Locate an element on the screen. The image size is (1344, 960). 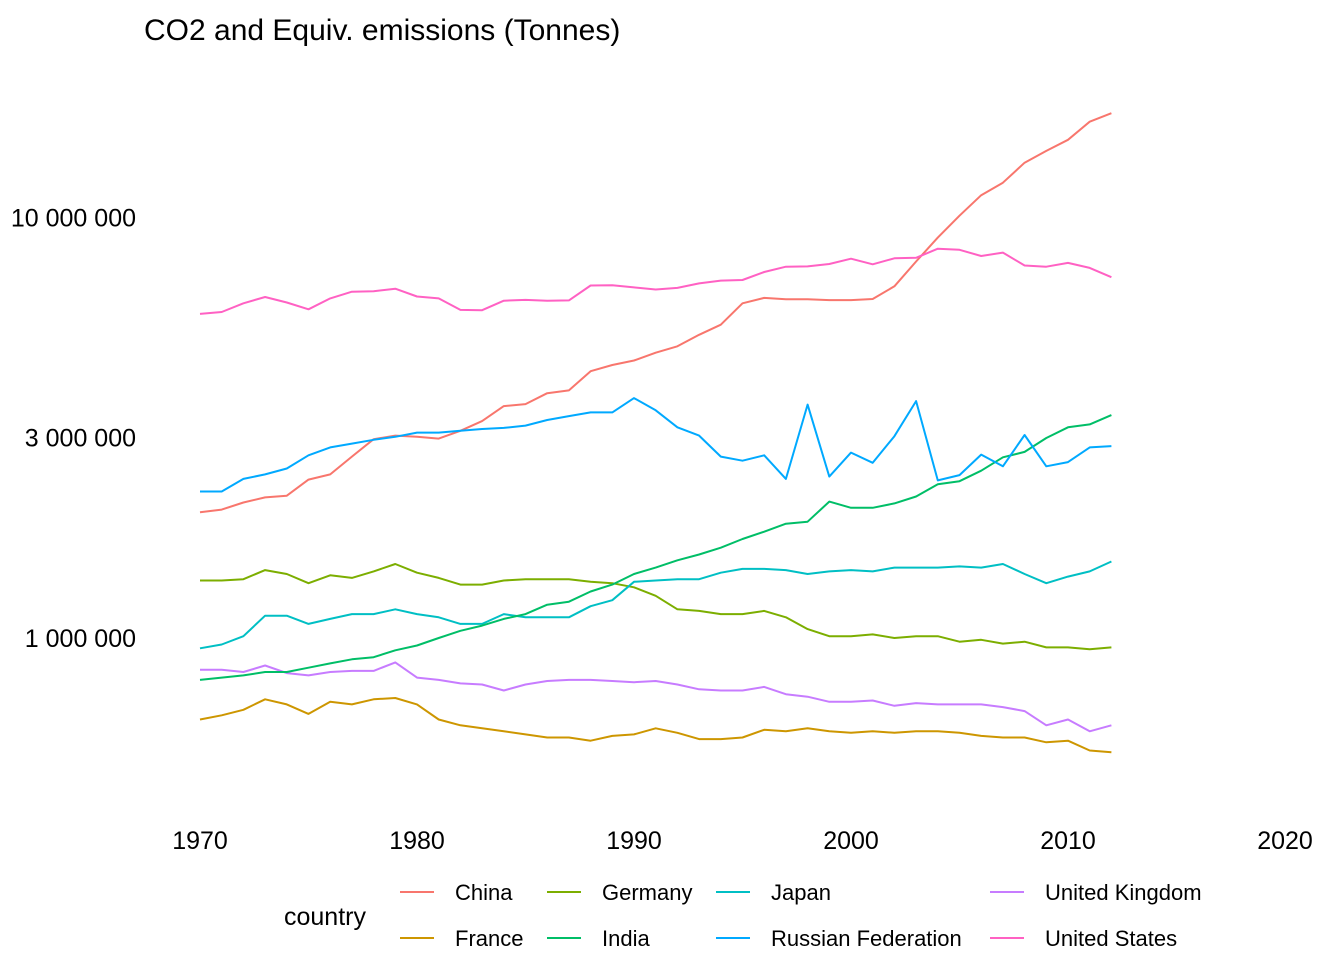
legend-item-united-kingdom: United Kingdom is located at coordinates (1096, 892).